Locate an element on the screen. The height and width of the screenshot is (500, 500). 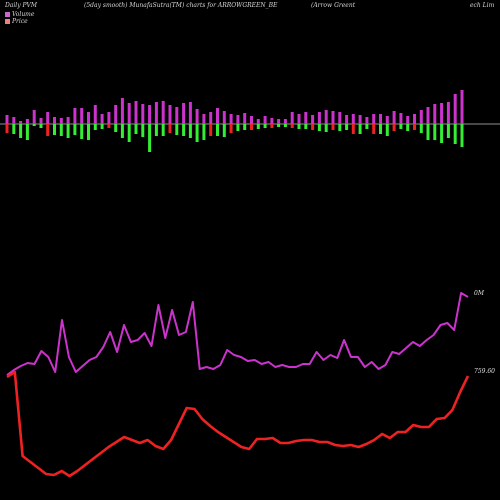
volume-bars is located at coordinates (234, 121).